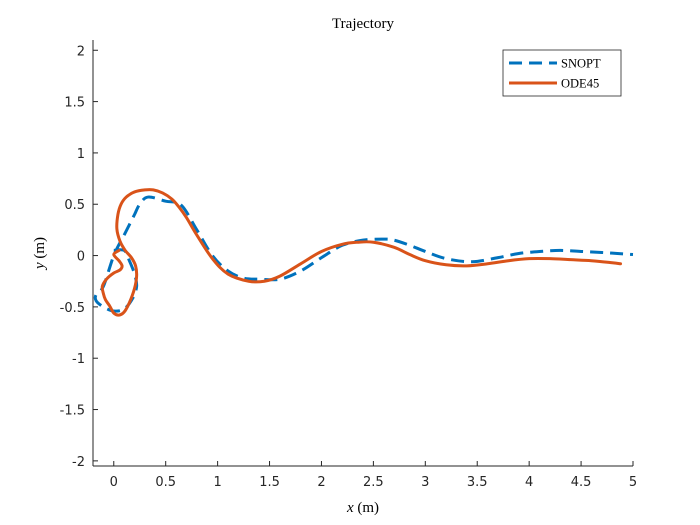 This screenshot has height=525, width=700. I want to click on y-tick-label: -1.5, so click(72, 411).